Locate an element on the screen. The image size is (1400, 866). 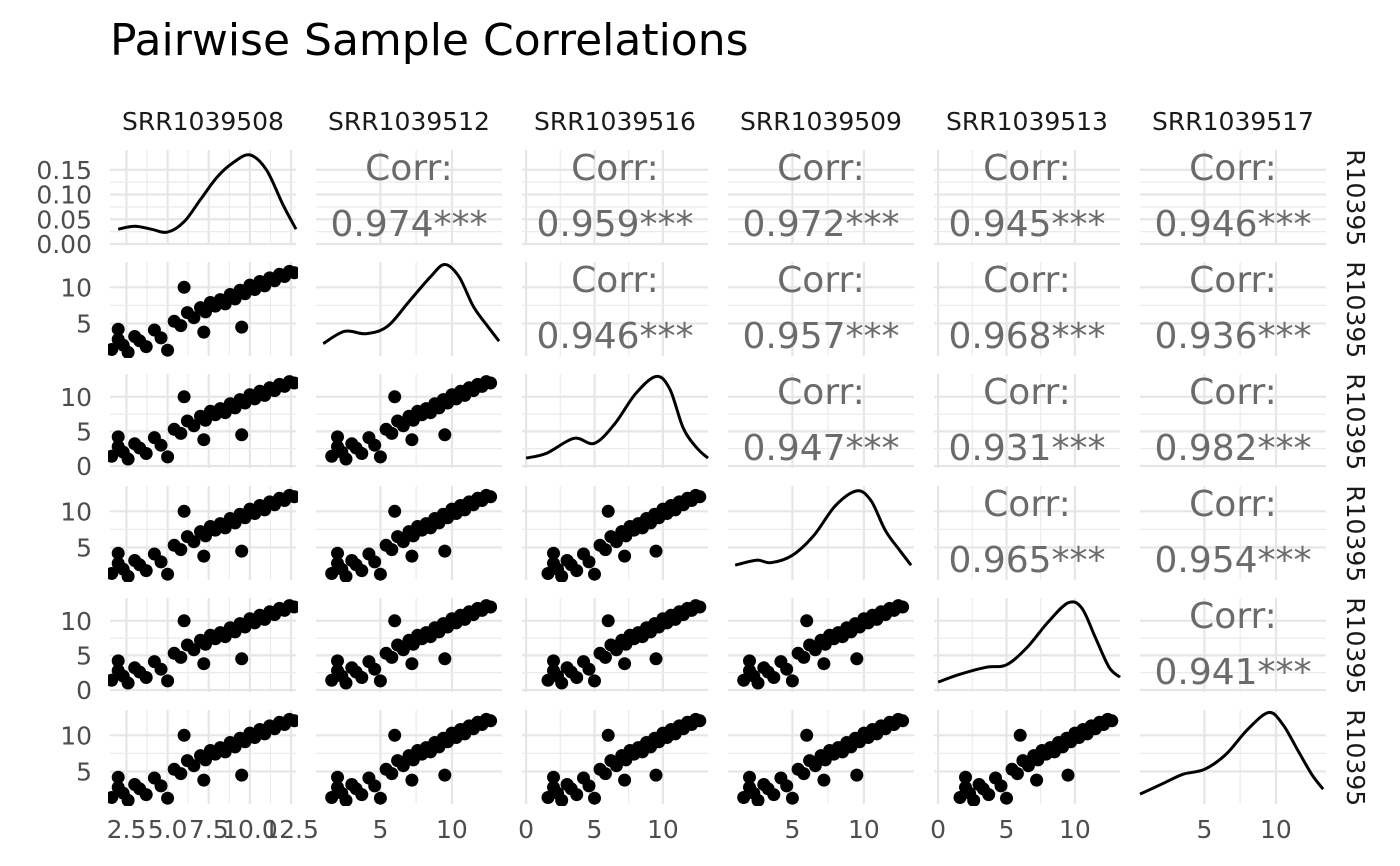
corr-value: 0.946*** is located at coordinates (1232, 224).